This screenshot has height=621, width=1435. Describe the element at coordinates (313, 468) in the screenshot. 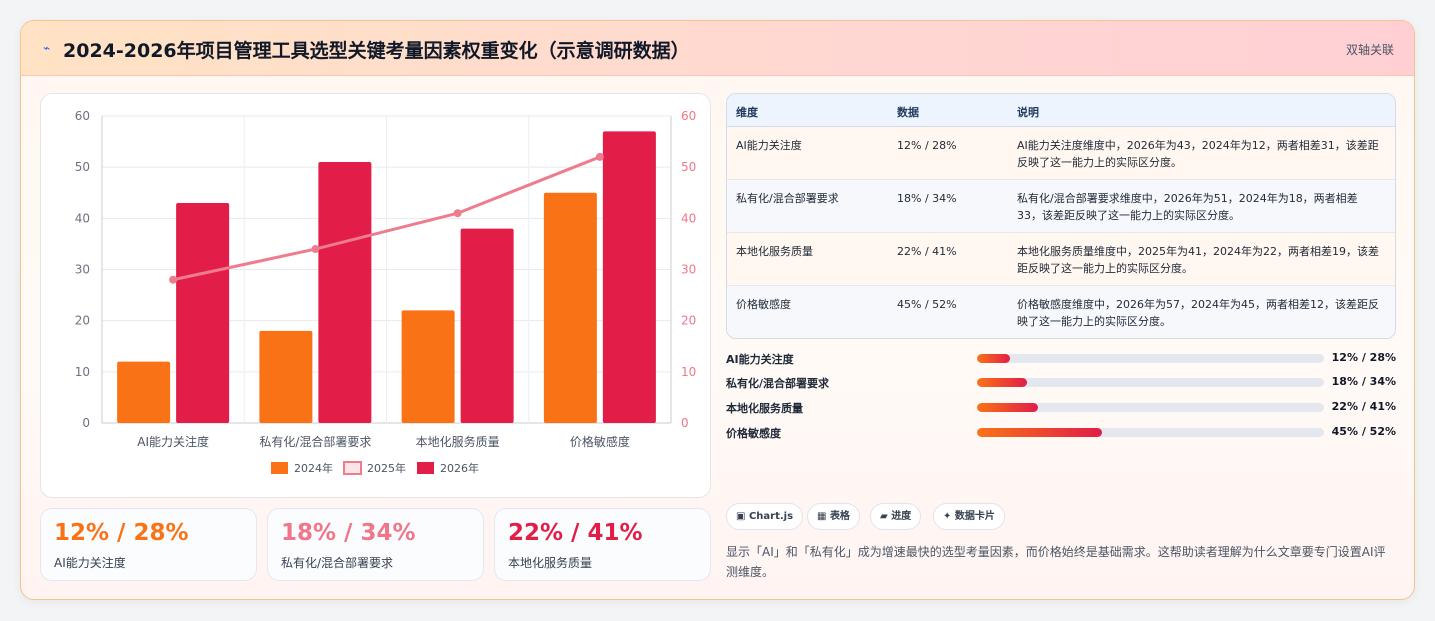

I see `legend-label: 2024年` at that location.